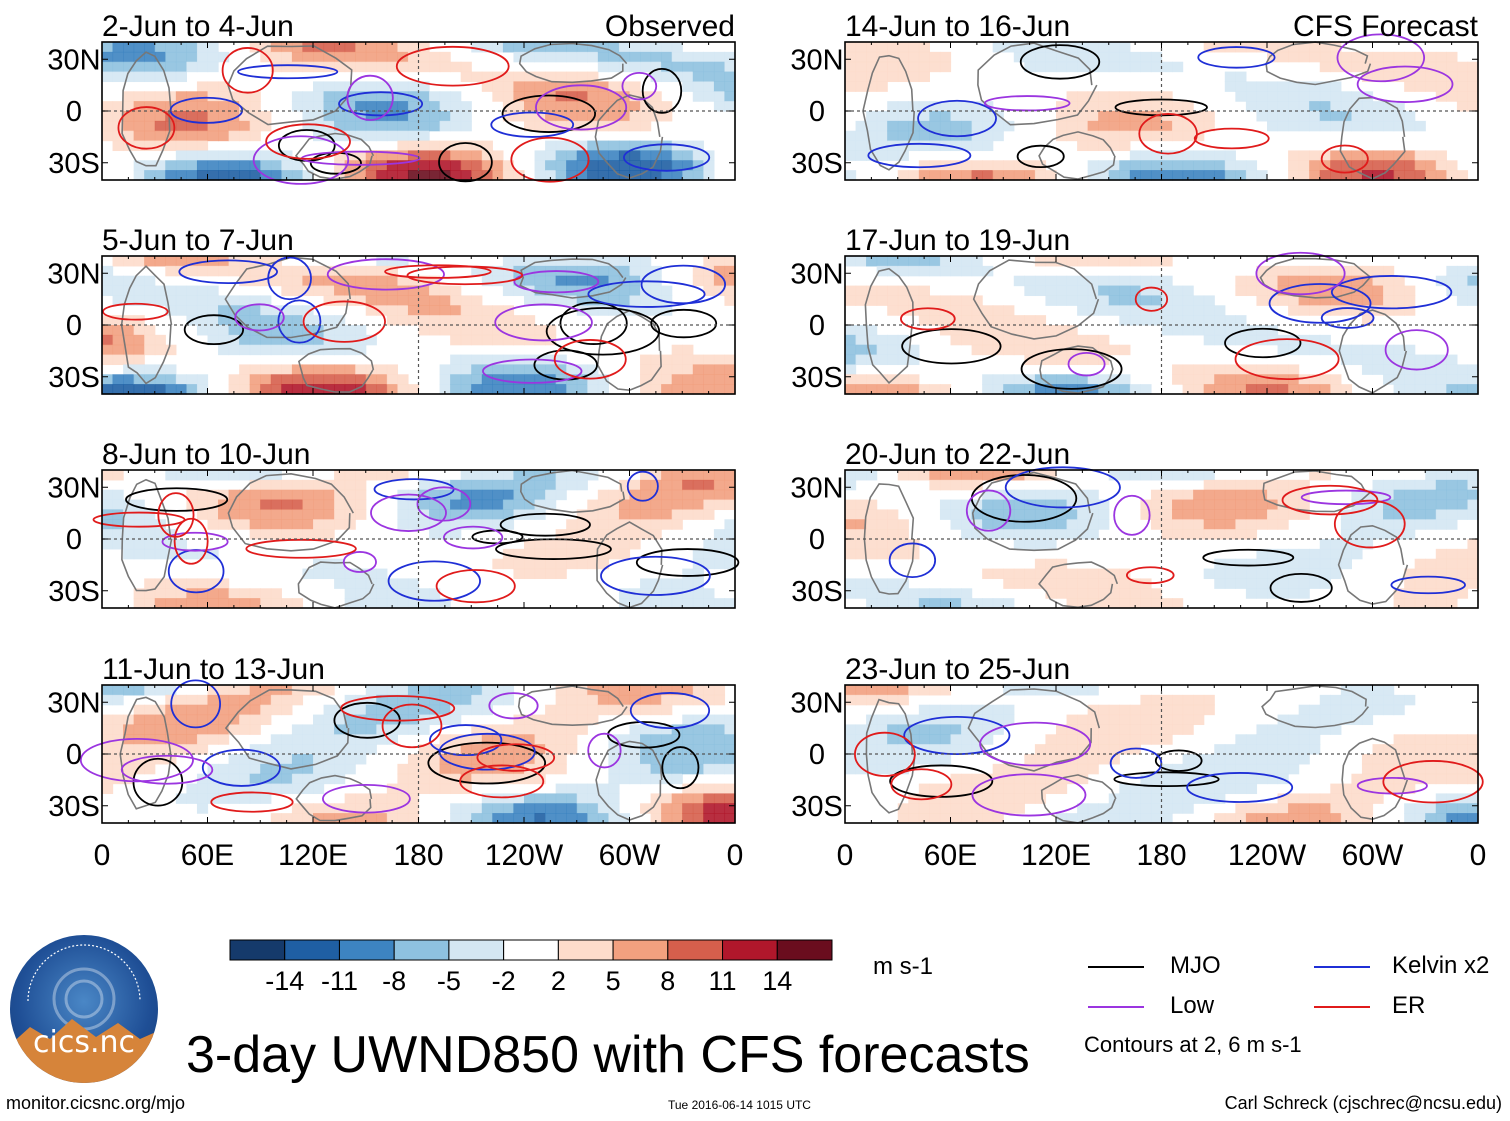 This screenshot has width=1510, height=1121. What do you see at coordinates (1078, 585) in the screenshot?
I see `coastline` at bounding box center [1078, 585].